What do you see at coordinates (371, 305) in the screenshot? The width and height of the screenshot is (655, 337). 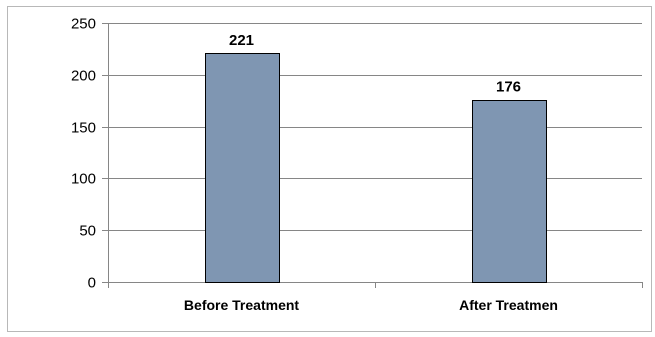 I see `category-labels: Before Treatment After Treatmen` at bounding box center [371, 305].